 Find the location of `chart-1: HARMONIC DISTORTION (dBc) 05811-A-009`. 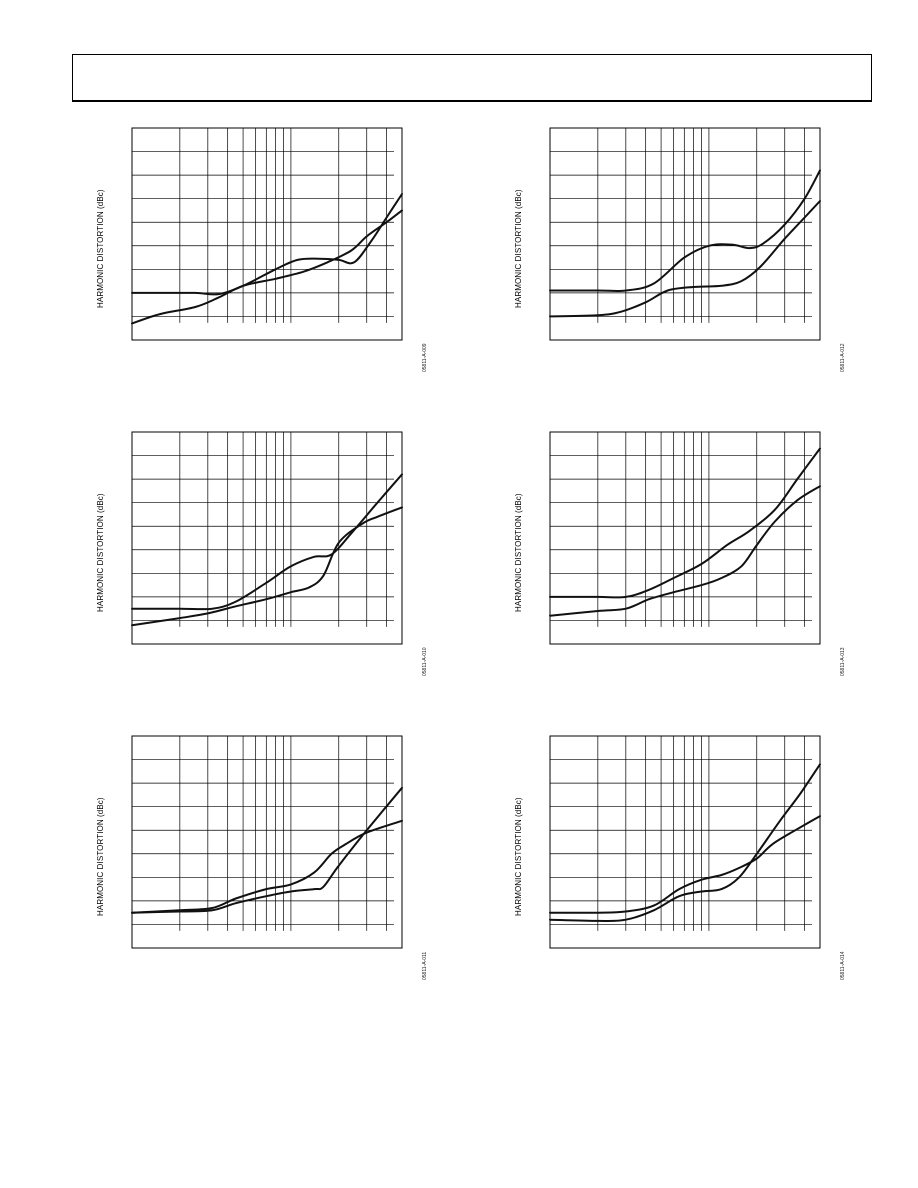

chart-1: HARMONIC DISTORTION (dBc) 05811-A-009 is located at coordinates (268, 260).